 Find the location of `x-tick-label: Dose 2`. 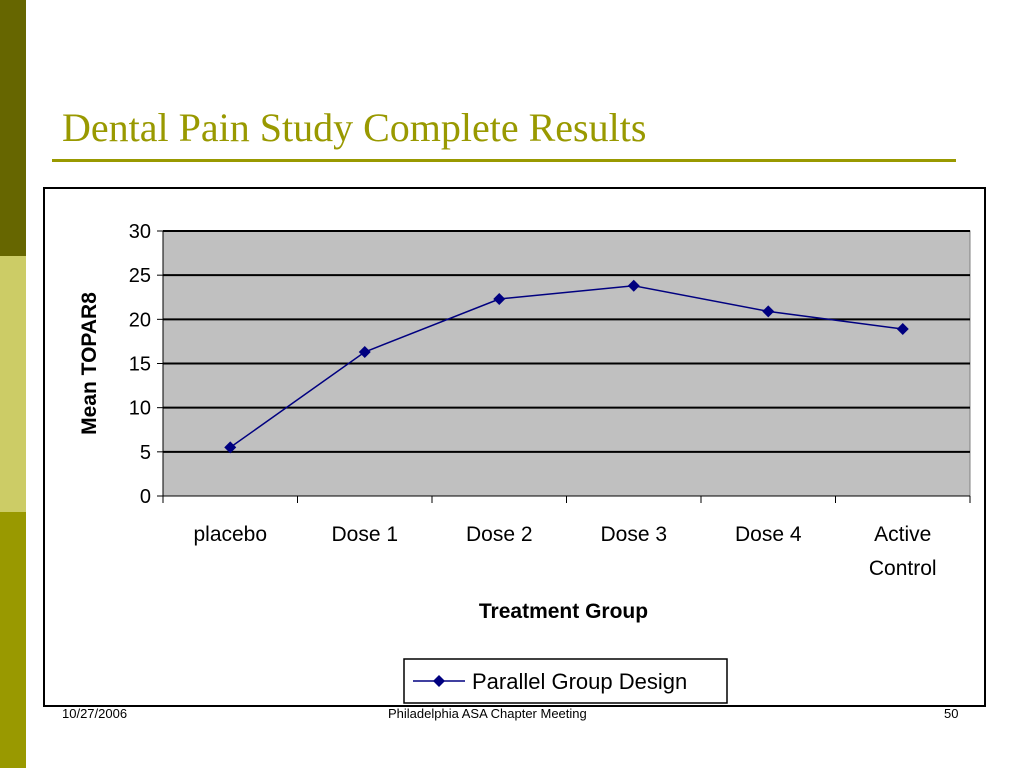

x-tick-label: Dose 2 is located at coordinates (499, 534).